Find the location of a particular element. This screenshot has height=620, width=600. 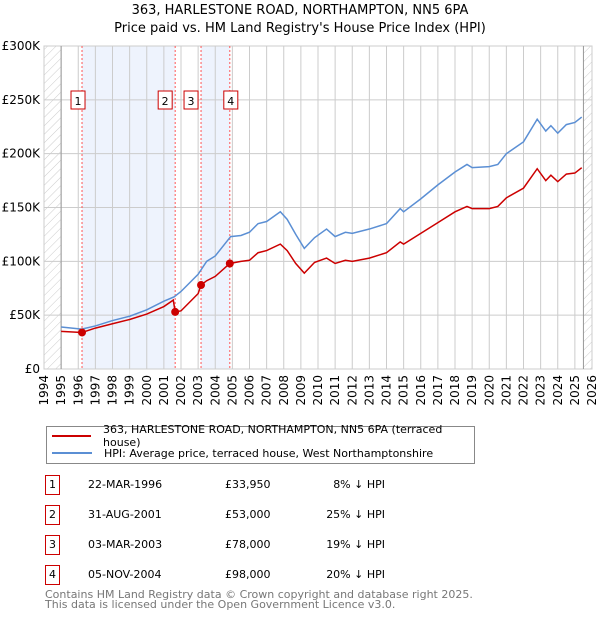

y-tick-label: £100K is located at coordinates (22, 261).